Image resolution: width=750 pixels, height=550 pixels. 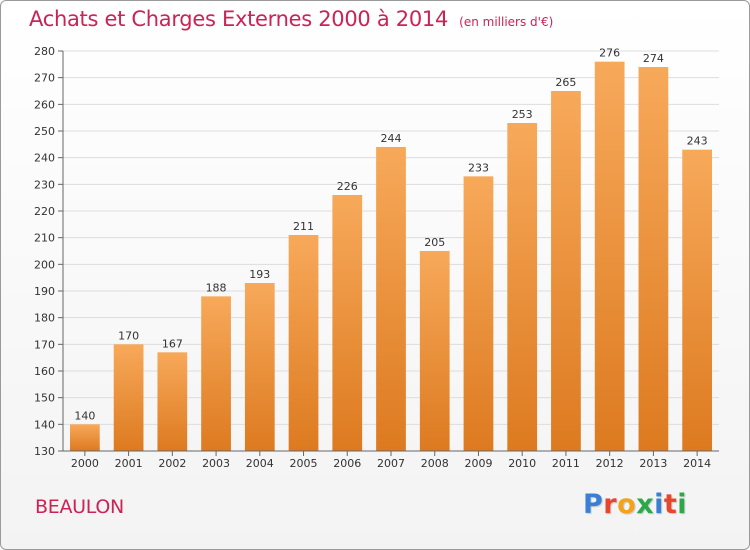 What do you see at coordinates (44, 131) in the screenshot?
I see `y-tick-label: 250` at bounding box center [44, 131].